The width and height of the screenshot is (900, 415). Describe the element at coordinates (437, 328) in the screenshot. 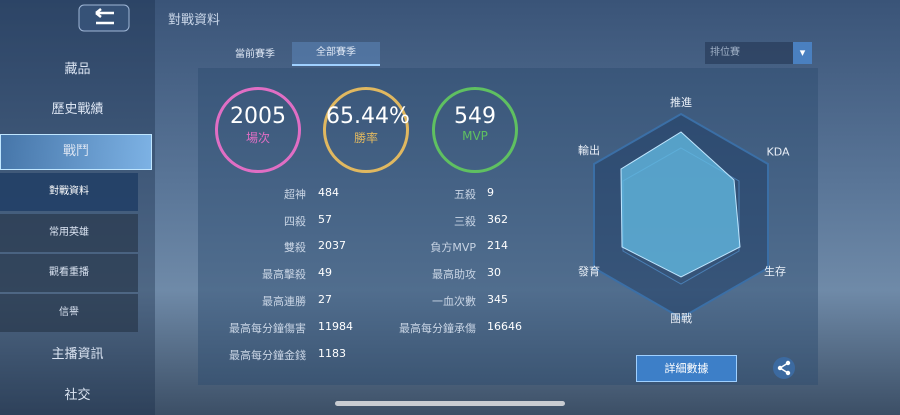

I see `stat-label: 最高每分鐘承傷` at that location.